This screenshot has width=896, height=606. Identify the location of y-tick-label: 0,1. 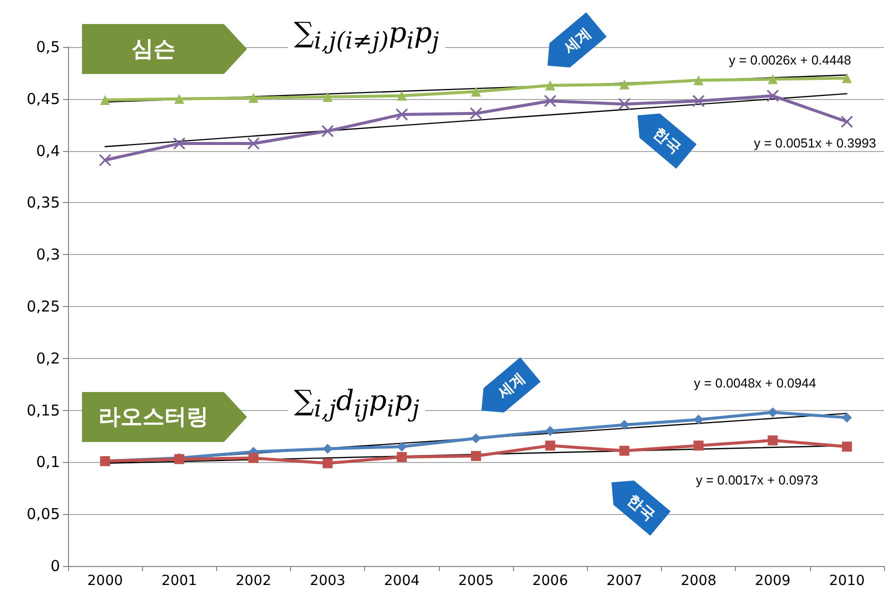
(48, 462).